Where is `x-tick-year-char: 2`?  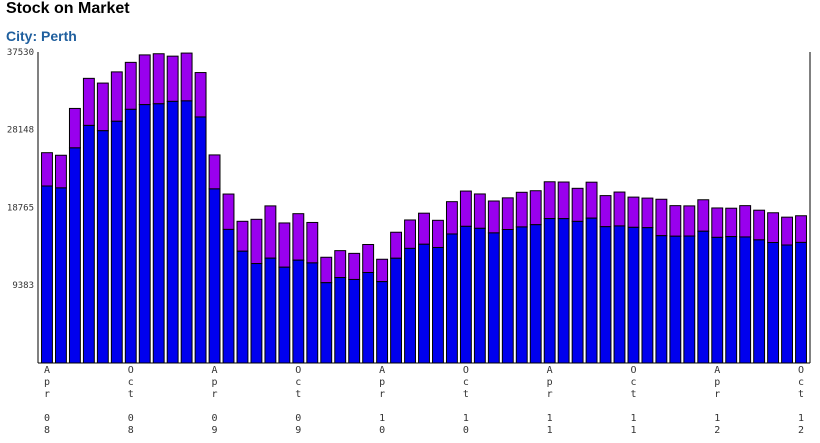
x-tick-year-char: 2 is located at coordinates (717, 430).